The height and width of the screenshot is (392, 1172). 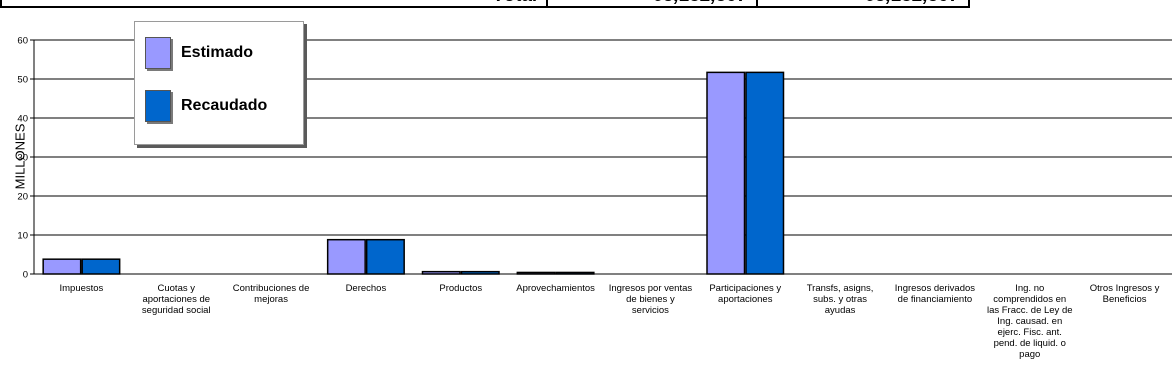 I want to click on legend-swatch-recaudado, so click(x=158, y=106).